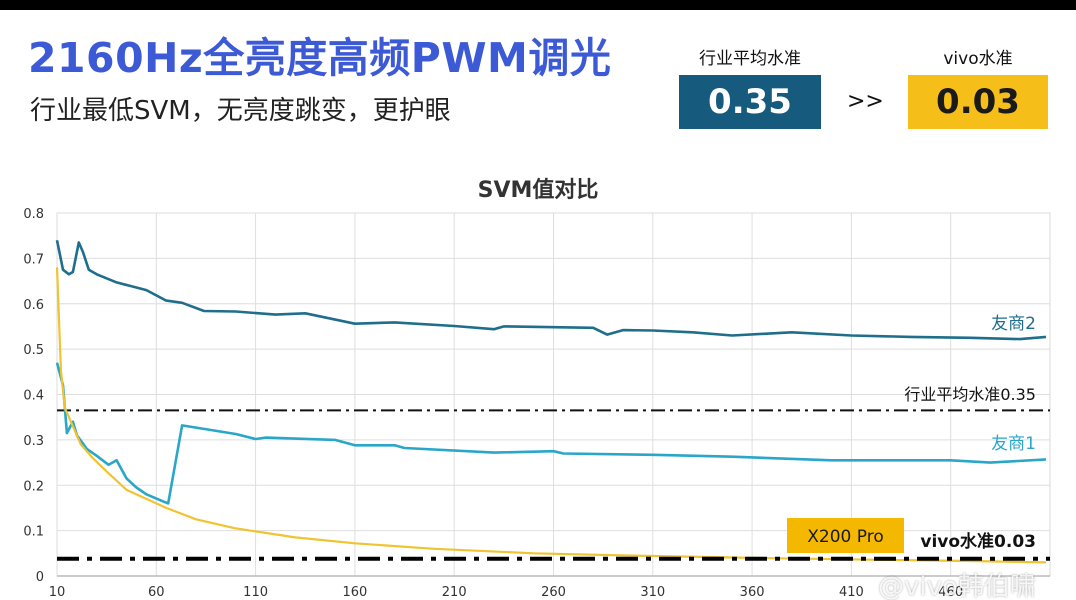 Image resolution: width=1076 pixels, height=600 pixels. What do you see at coordinates (978, 541) in the screenshot?
I see `vivo-standard-reference-label: vivo水准0.03` at bounding box center [978, 541].